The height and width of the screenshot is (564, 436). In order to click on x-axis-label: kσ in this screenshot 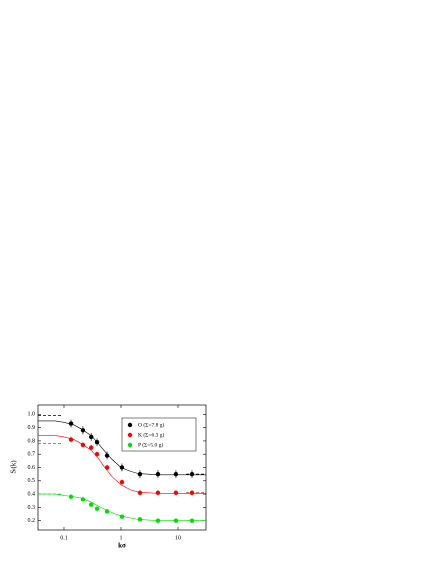, I will do `click(122, 546)`.